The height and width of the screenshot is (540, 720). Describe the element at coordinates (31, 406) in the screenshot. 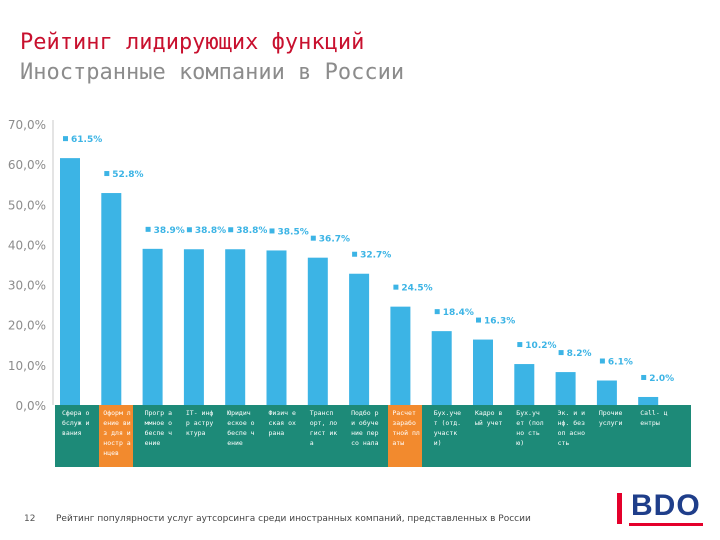

I see `y-tick-label: 0,0%` at that location.